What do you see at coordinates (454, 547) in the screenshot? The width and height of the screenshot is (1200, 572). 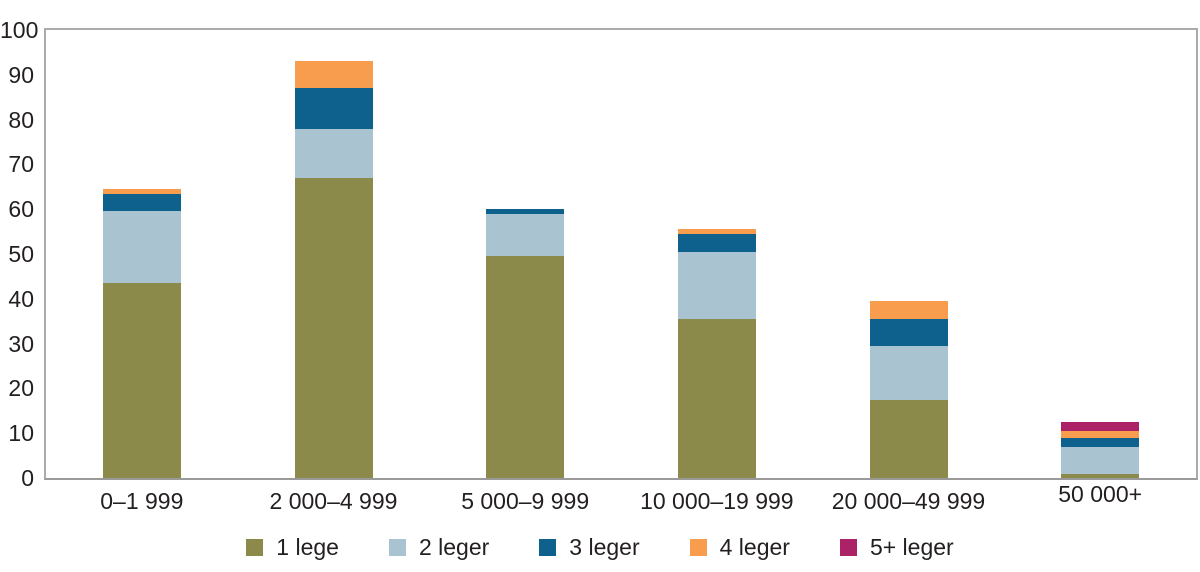 I see `legend-label: 2 leger` at bounding box center [454, 547].